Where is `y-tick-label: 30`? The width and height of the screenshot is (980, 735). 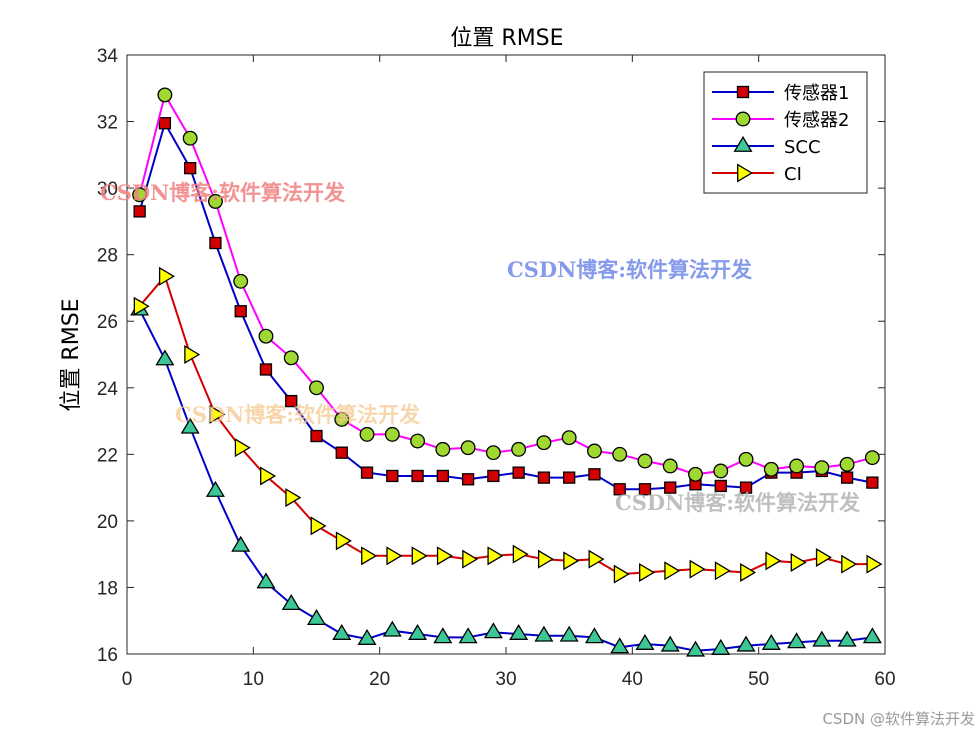 y-tick-label: 30 is located at coordinates (107, 189).